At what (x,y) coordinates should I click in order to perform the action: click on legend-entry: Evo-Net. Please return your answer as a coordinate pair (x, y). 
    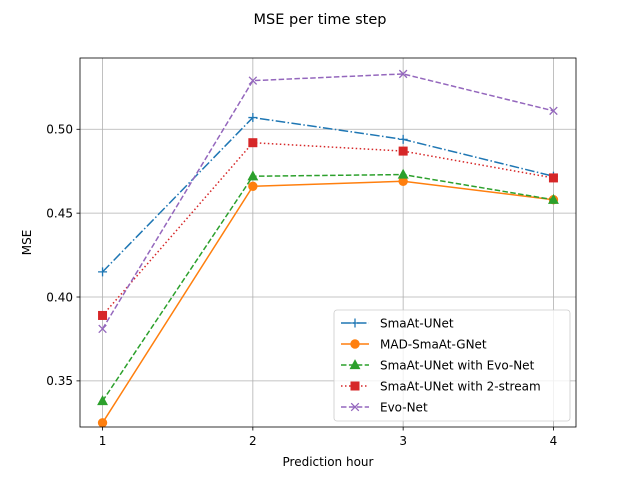
    Looking at the image, I should click on (384, 407).